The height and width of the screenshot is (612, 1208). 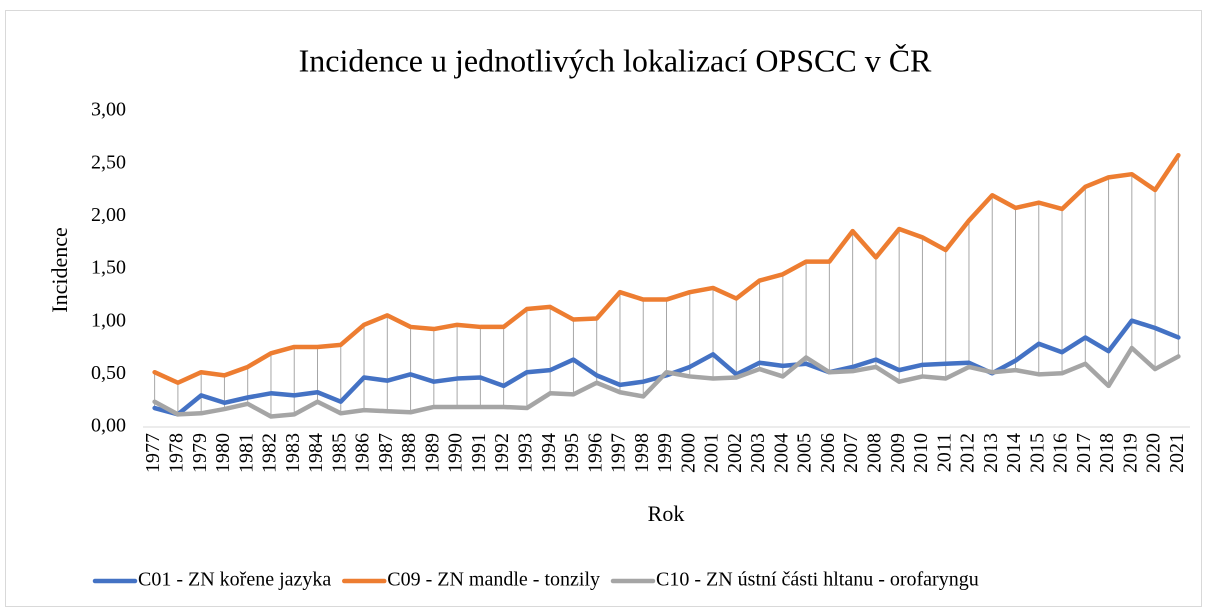 I want to click on x-tick-label: 1998, so click(x=642, y=453).